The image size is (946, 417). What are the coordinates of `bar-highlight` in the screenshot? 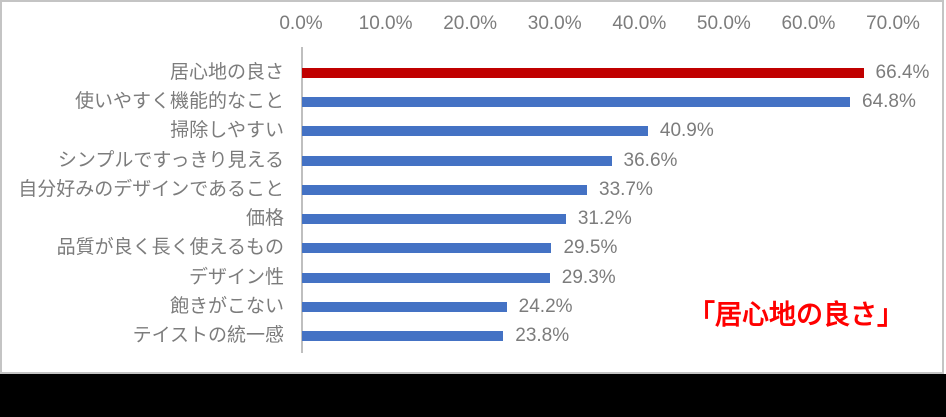 It's located at (583, 73).